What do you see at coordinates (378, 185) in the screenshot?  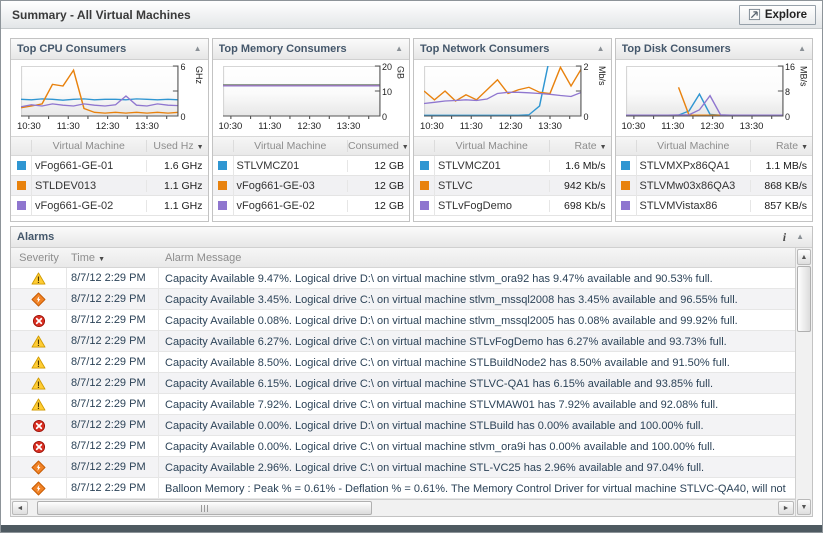 I see `value-cell: 12 GB` at bounding box center [378, 185].